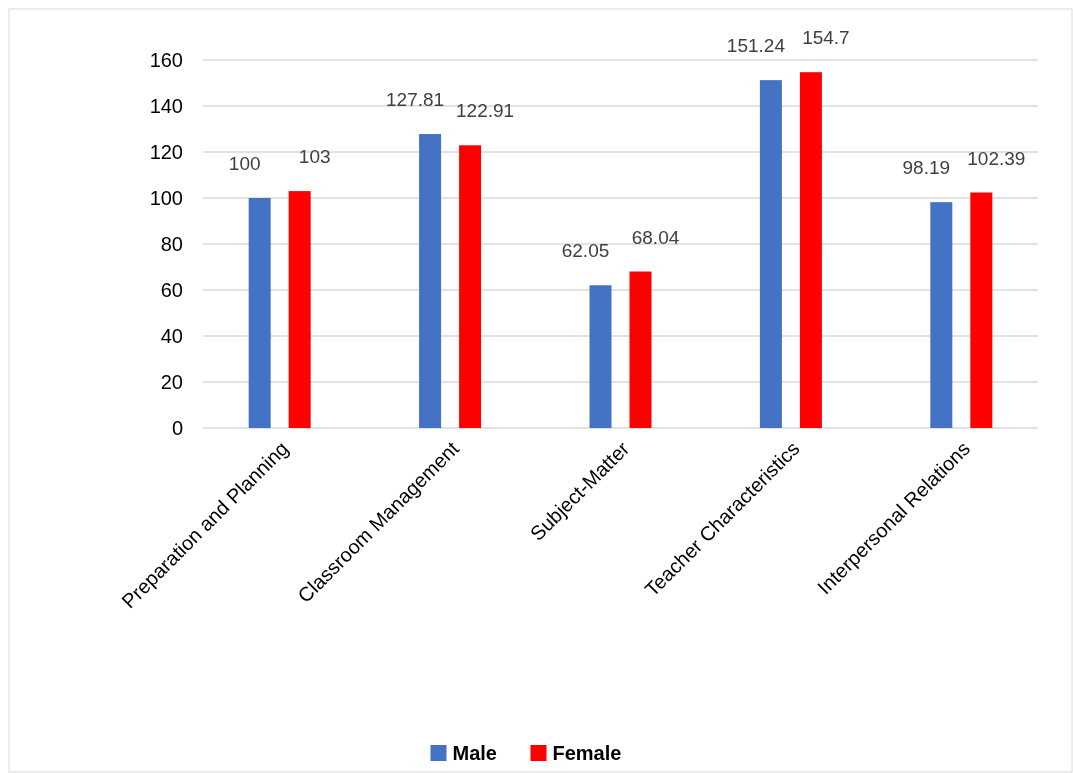 This screenshot has width=1073, height=773. What do you see at coordinates (166, 106) in the screenshot?
I see `y-tick-label: 140` at bounding box center [166, 106].